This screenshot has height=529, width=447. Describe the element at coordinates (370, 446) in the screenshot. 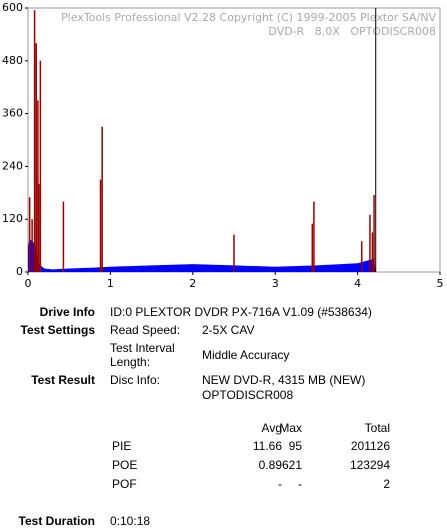

I see `cell: 201126` at that location.